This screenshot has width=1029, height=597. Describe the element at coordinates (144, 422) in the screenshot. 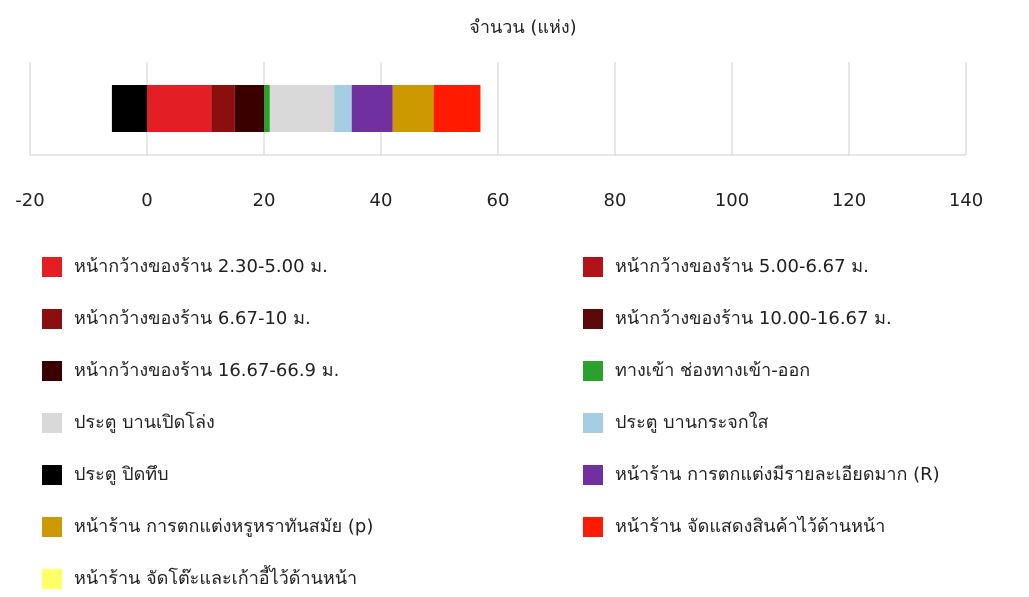

I see `legend-label: ประตู บานเปิดโล่ง` at that location.